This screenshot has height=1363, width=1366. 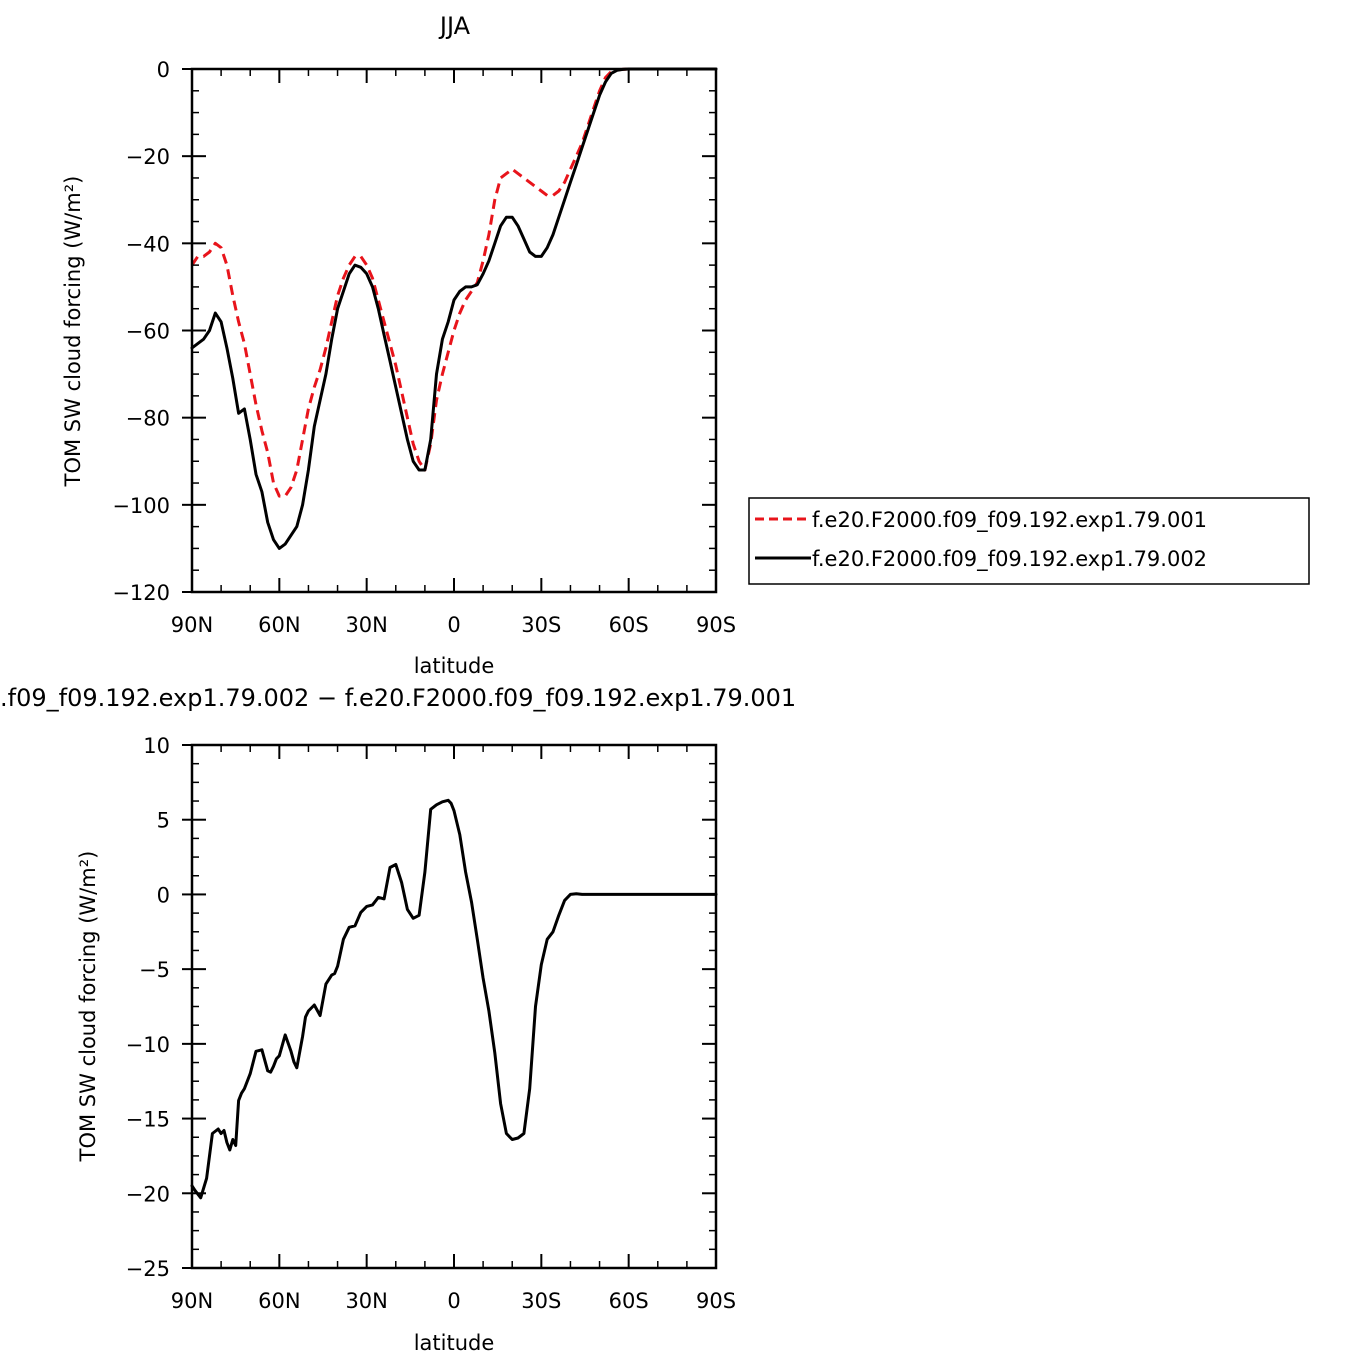 I want to click on top-x-tick-label: 60N, so click(x=279, y=625).